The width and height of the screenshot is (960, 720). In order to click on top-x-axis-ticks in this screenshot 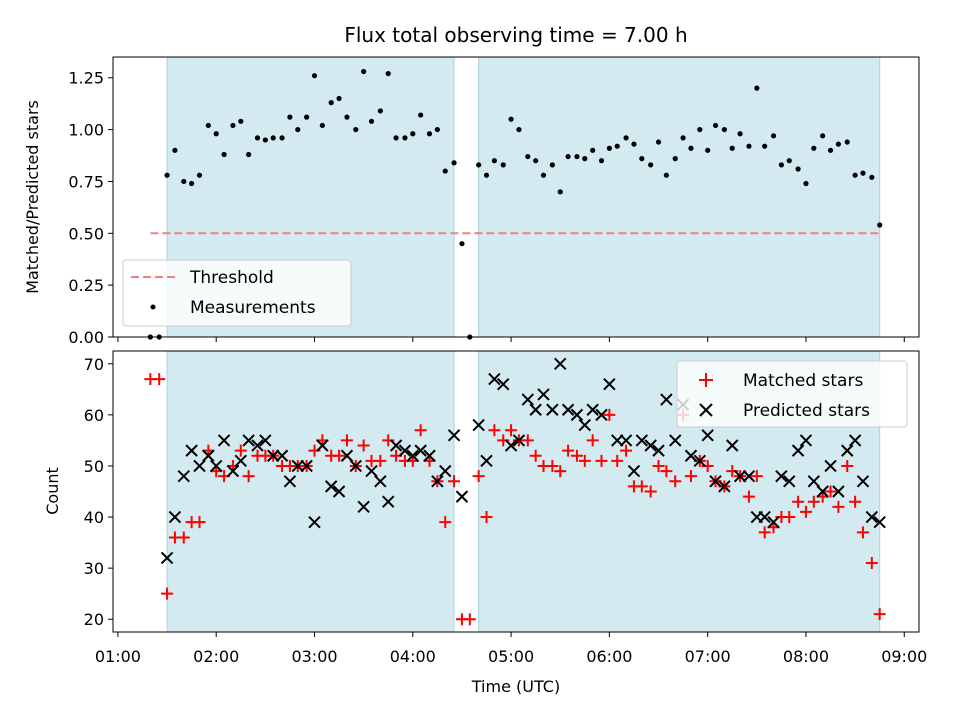, I will do `click(511, 339)`.